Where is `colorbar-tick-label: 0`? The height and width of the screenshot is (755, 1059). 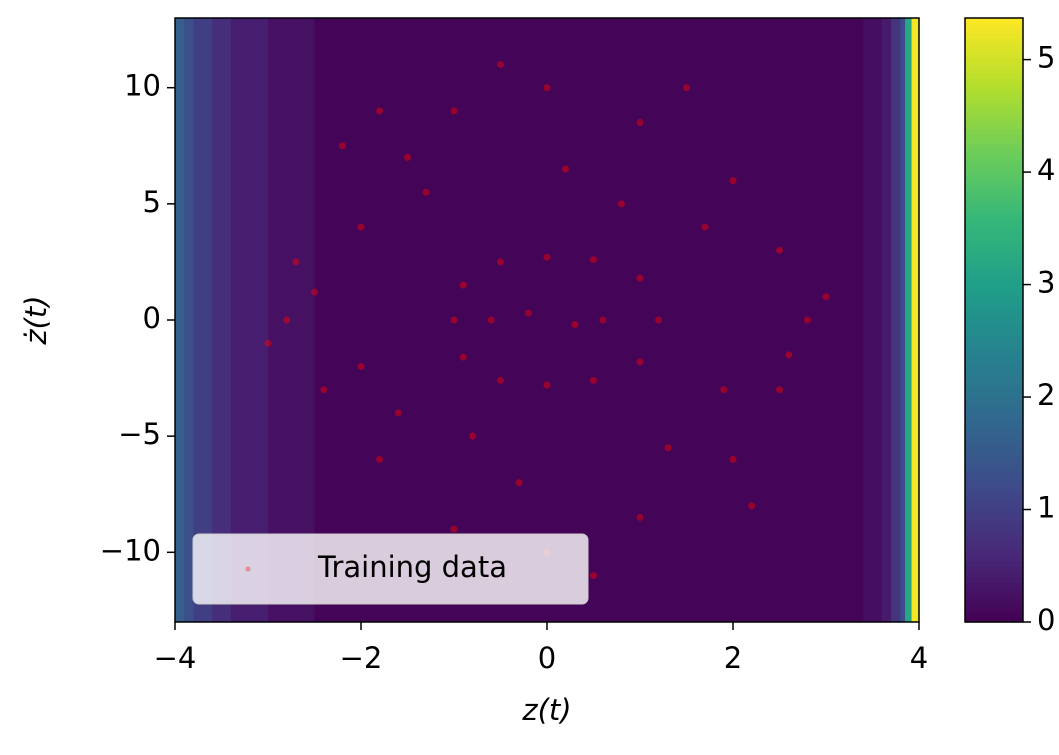 colorbar-tick-label: 0 is located at coordinates (1046, 620).